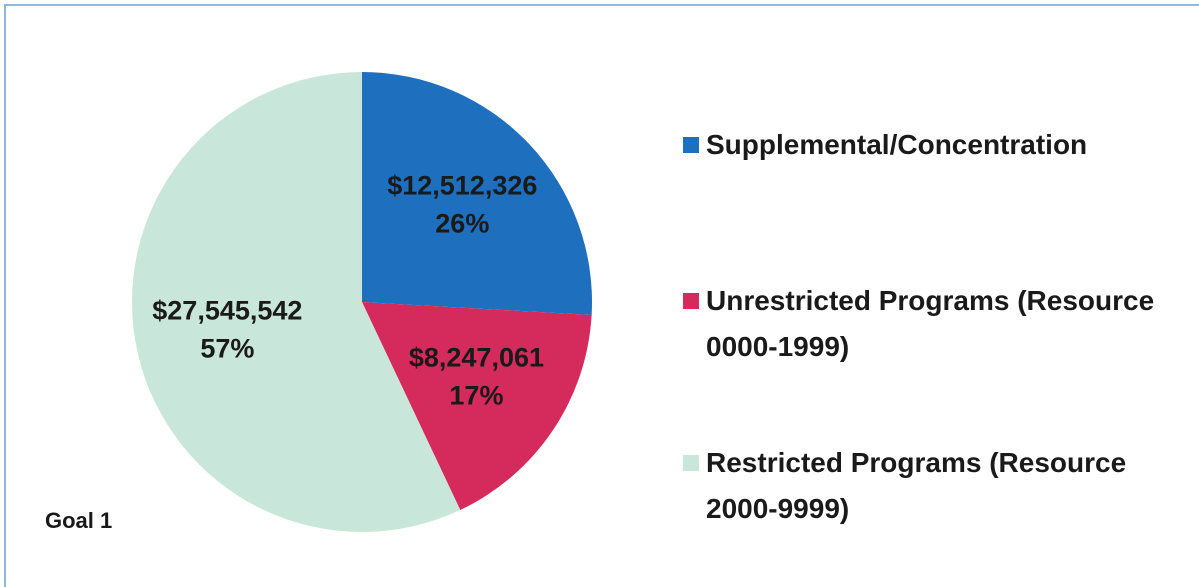  Describe the element at coordinates (227, 310) in the screenshot. I see `value-label: $27,545,542` at that location.